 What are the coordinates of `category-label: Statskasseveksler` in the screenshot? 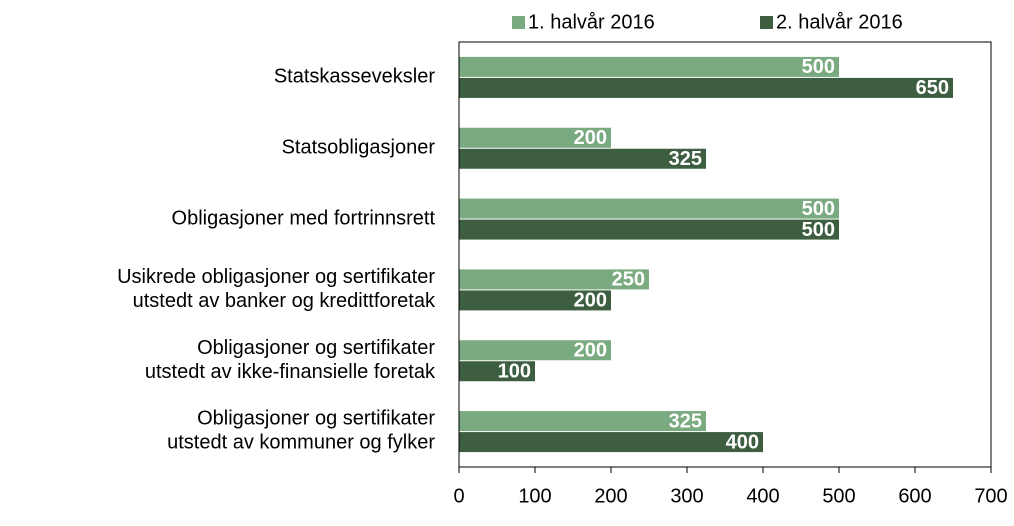 It's located at (355, 77).